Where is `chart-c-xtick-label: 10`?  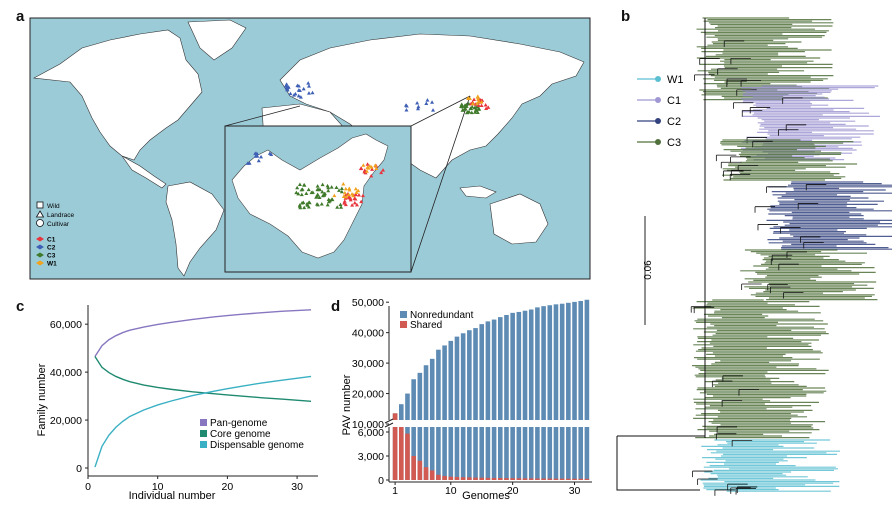
chart-c-xtick-label: 10 is located at coordinates (158, 487).